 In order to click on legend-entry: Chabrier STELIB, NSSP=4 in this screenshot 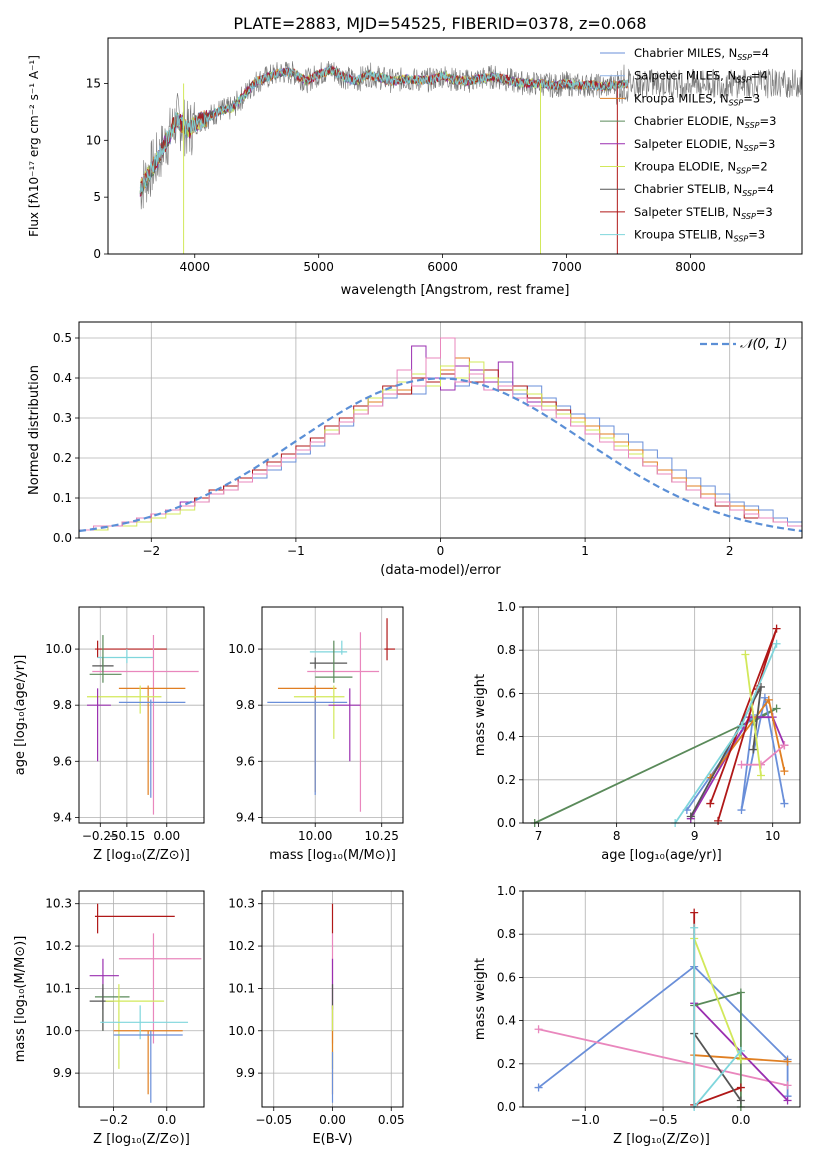, I will do `click(704, 190)`.